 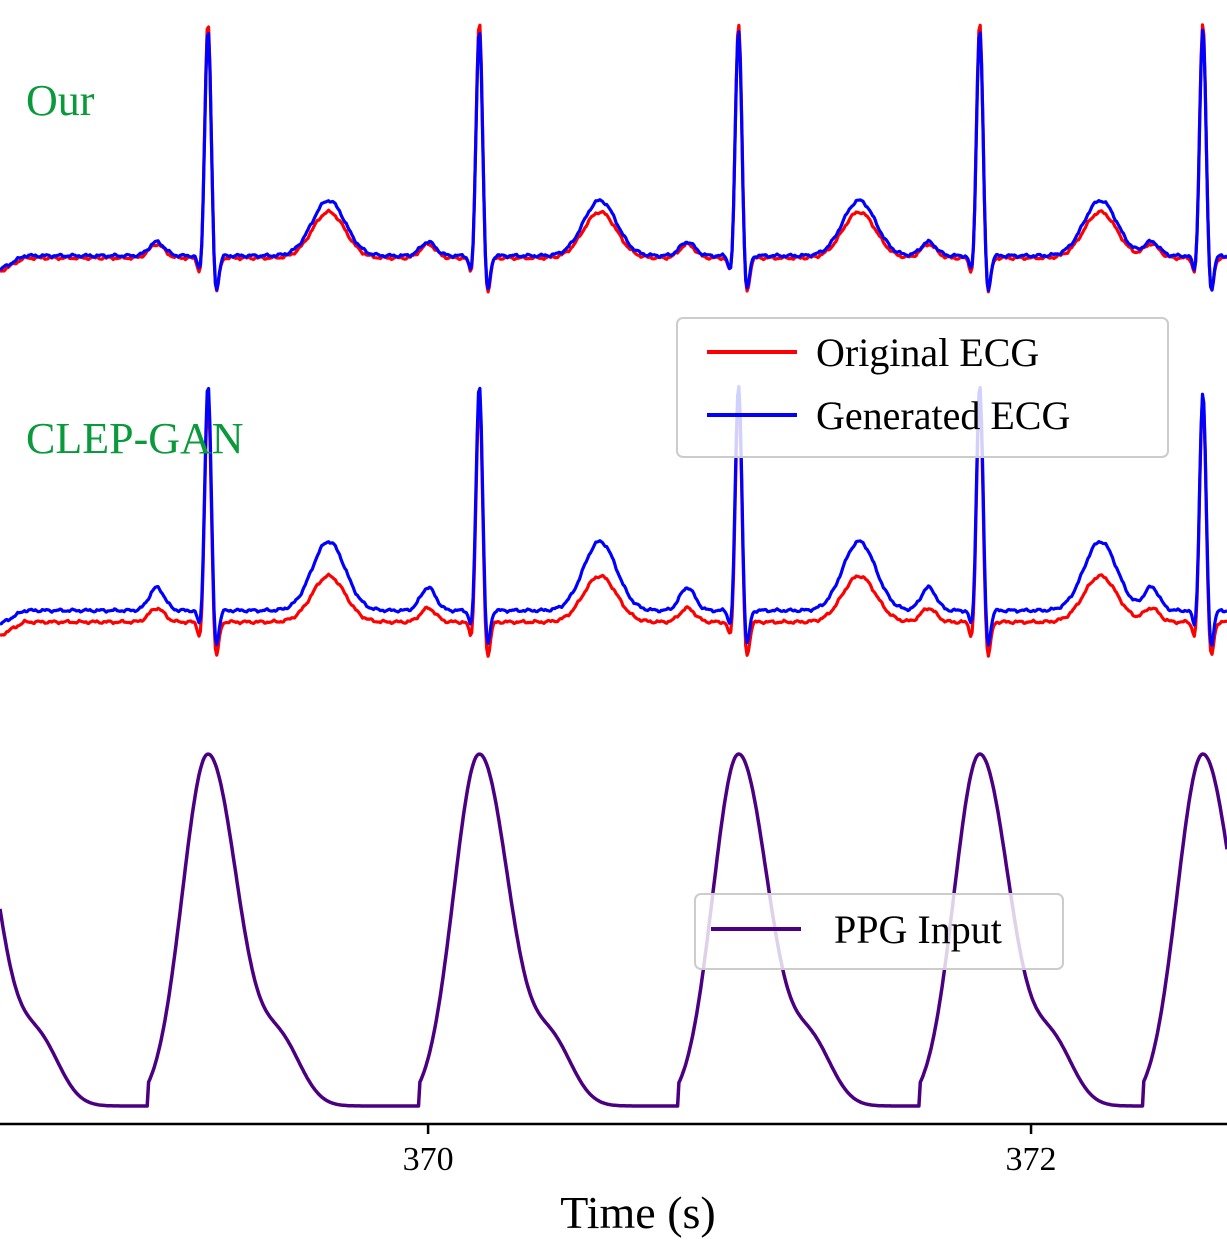 What do you see at coordinates (943, 415) in the screenshot?
I see `legend-label-generated: Generated ECG` at bounding box center [943, 415].